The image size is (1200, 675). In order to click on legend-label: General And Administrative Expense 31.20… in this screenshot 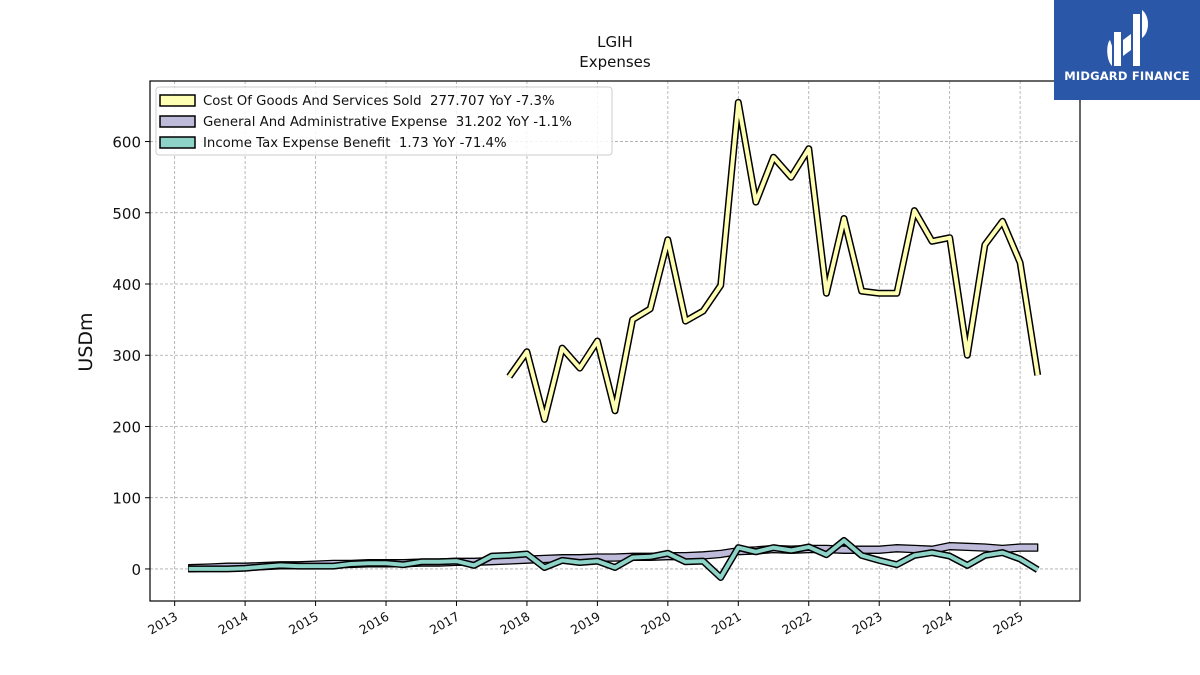, I will do `click(387, 122)`.